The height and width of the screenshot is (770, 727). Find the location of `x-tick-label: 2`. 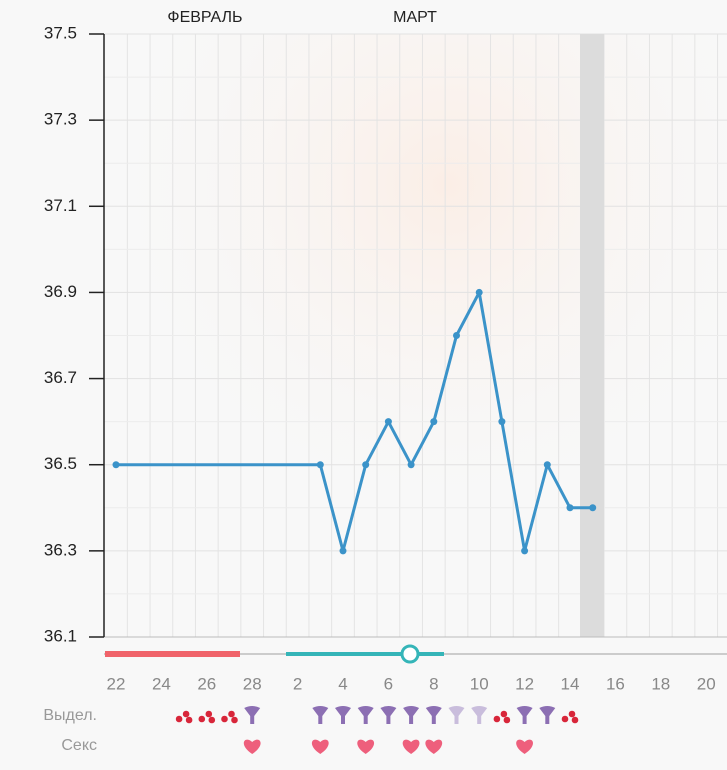

x-tick-label: 2 is located at coordinates (297, 683).